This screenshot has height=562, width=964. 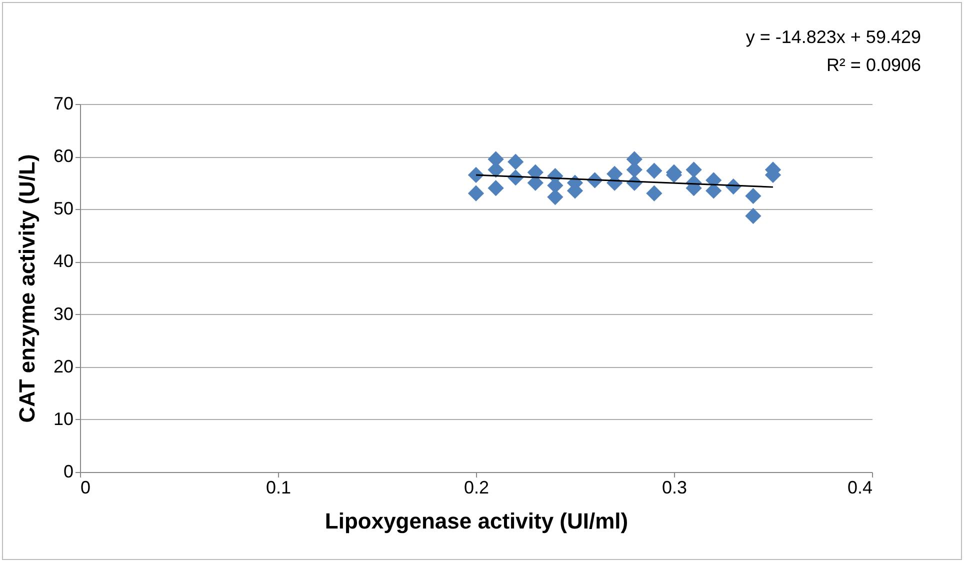 What do you see at coordinates (63, 156) in the screenshot?
I see `y-tick-label: 60` at bounding box center [63, 156].